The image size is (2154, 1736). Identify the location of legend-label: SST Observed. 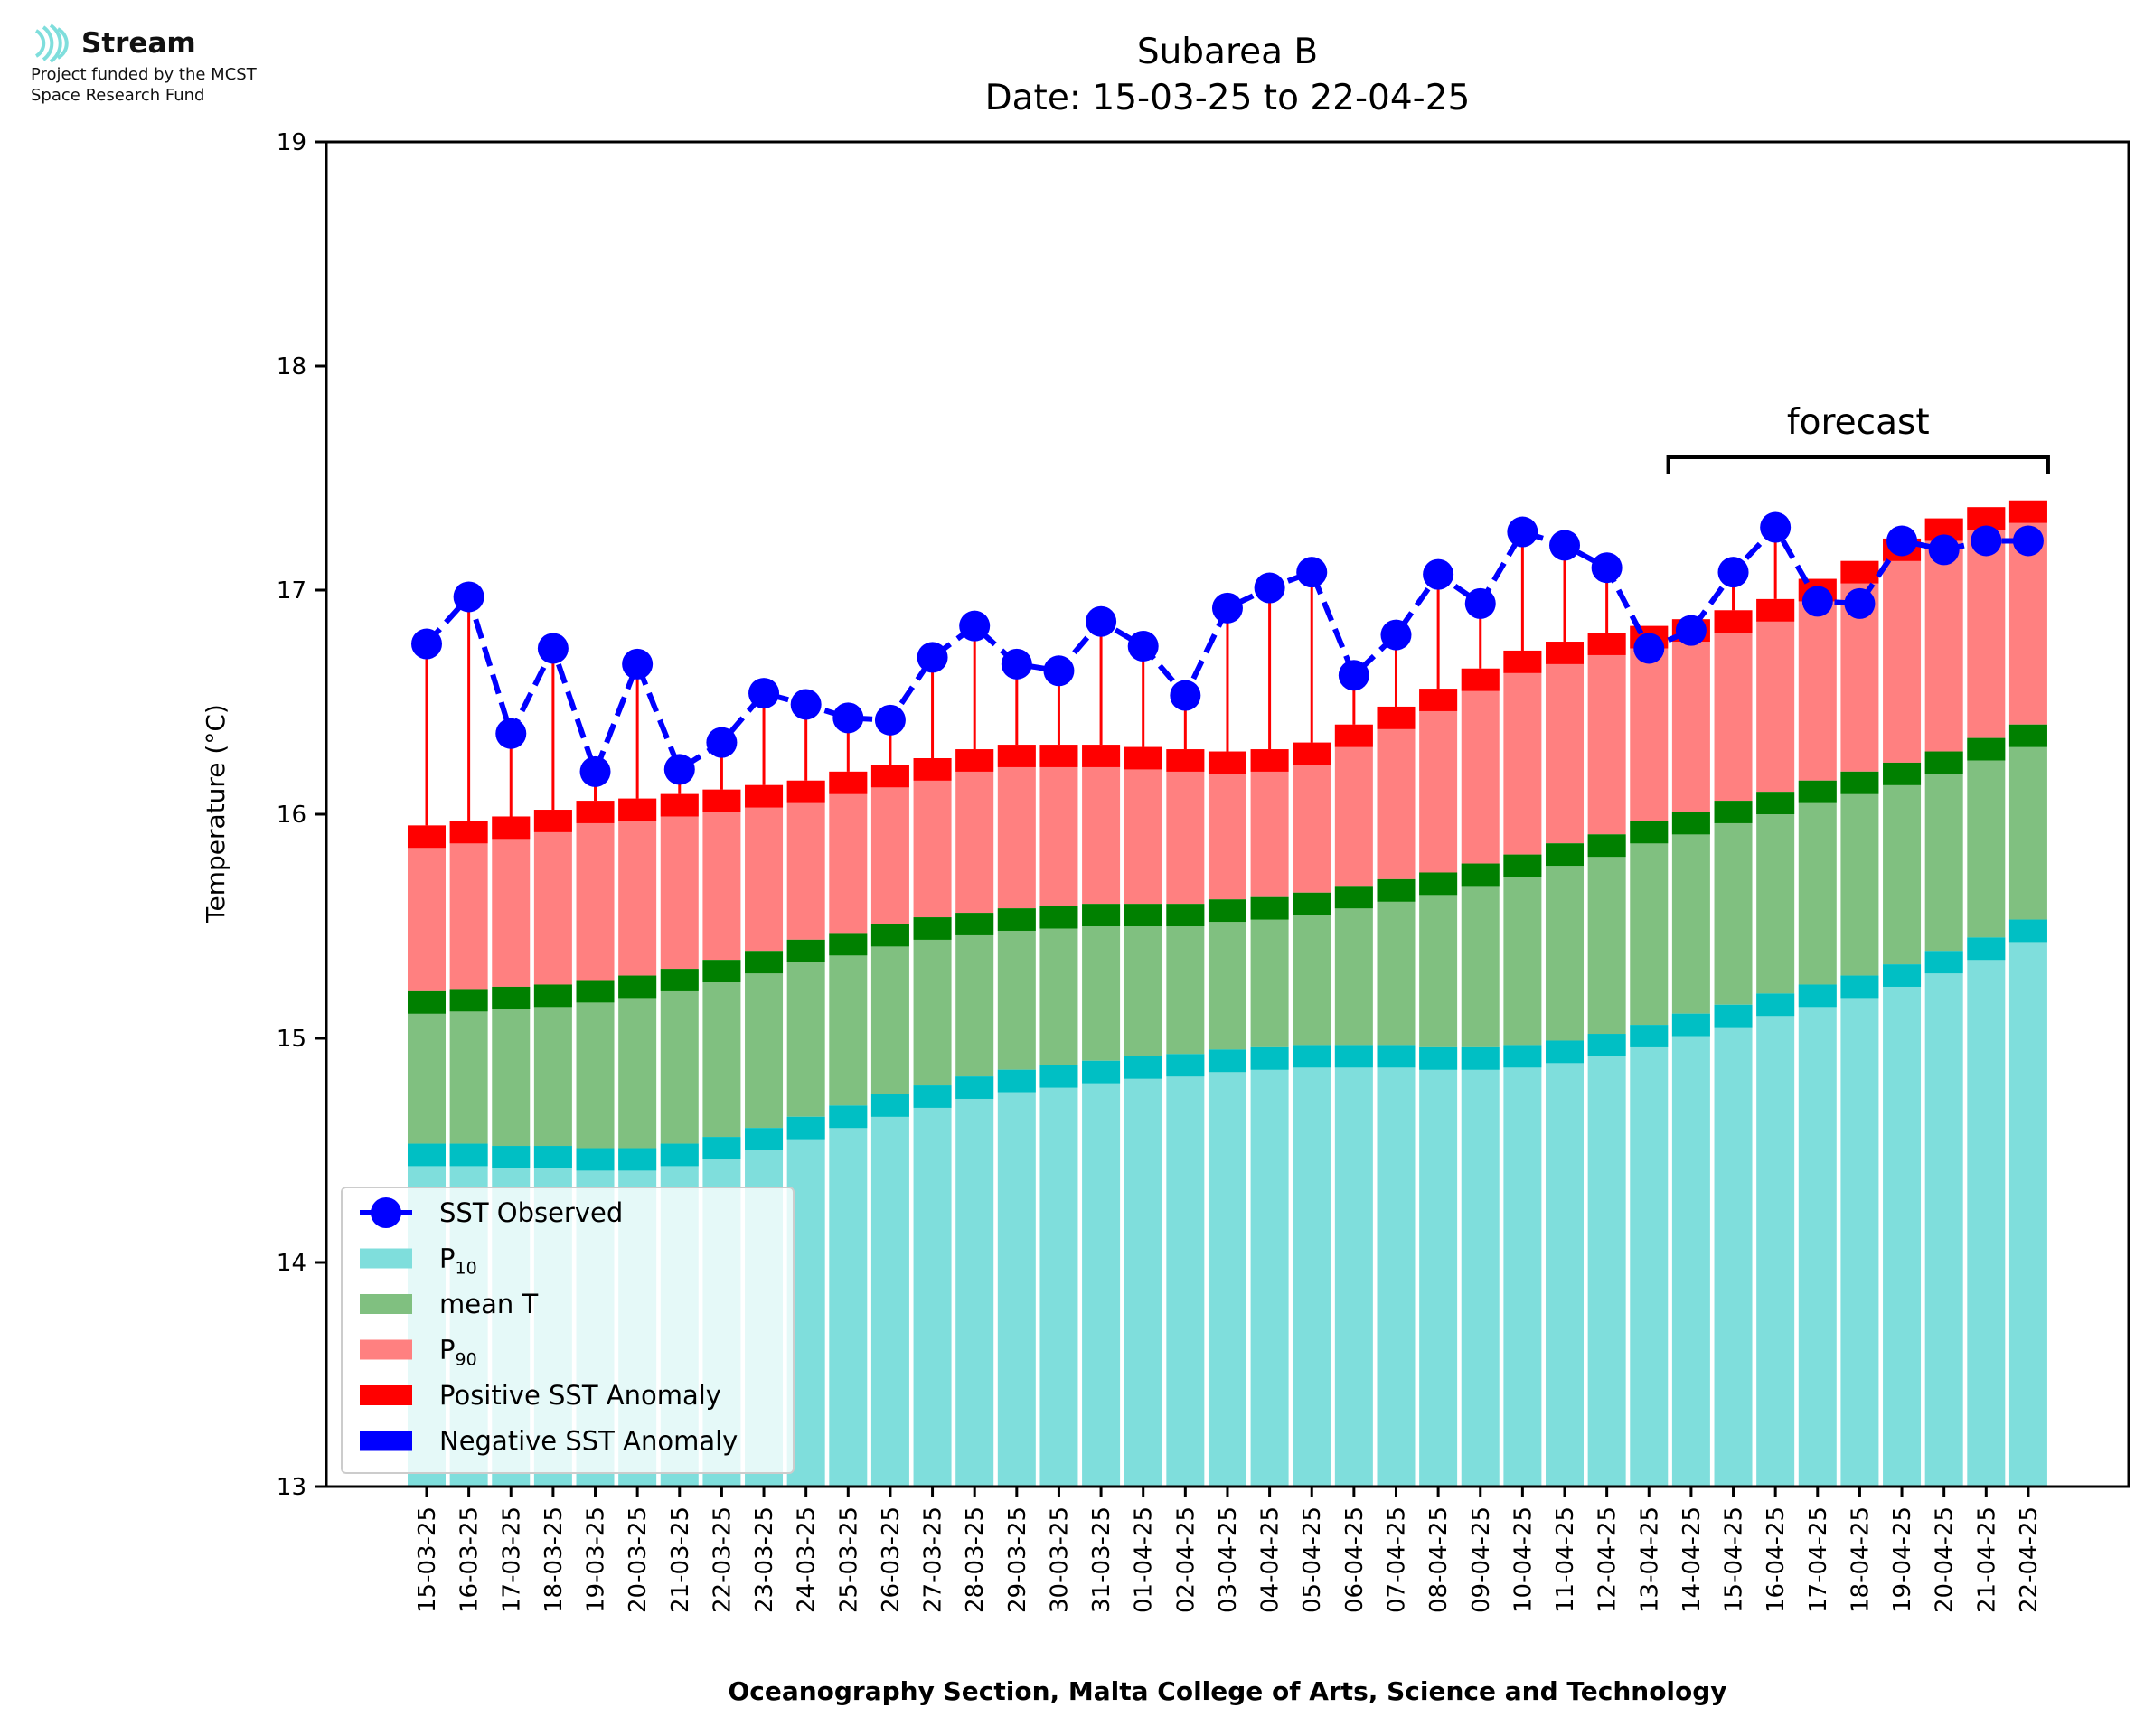
(531, 1212).